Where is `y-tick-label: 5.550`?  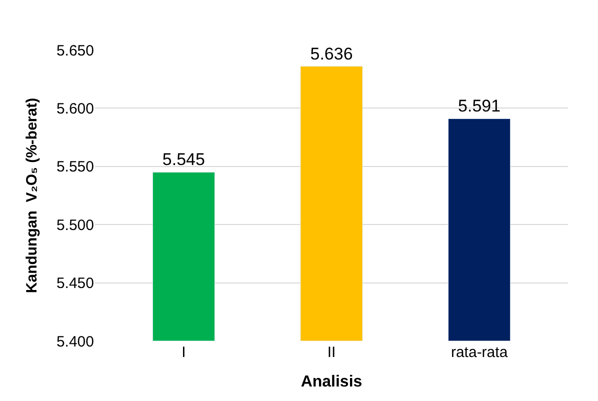
y-tick-label: 5.550 is located at coordinates (75, 167).